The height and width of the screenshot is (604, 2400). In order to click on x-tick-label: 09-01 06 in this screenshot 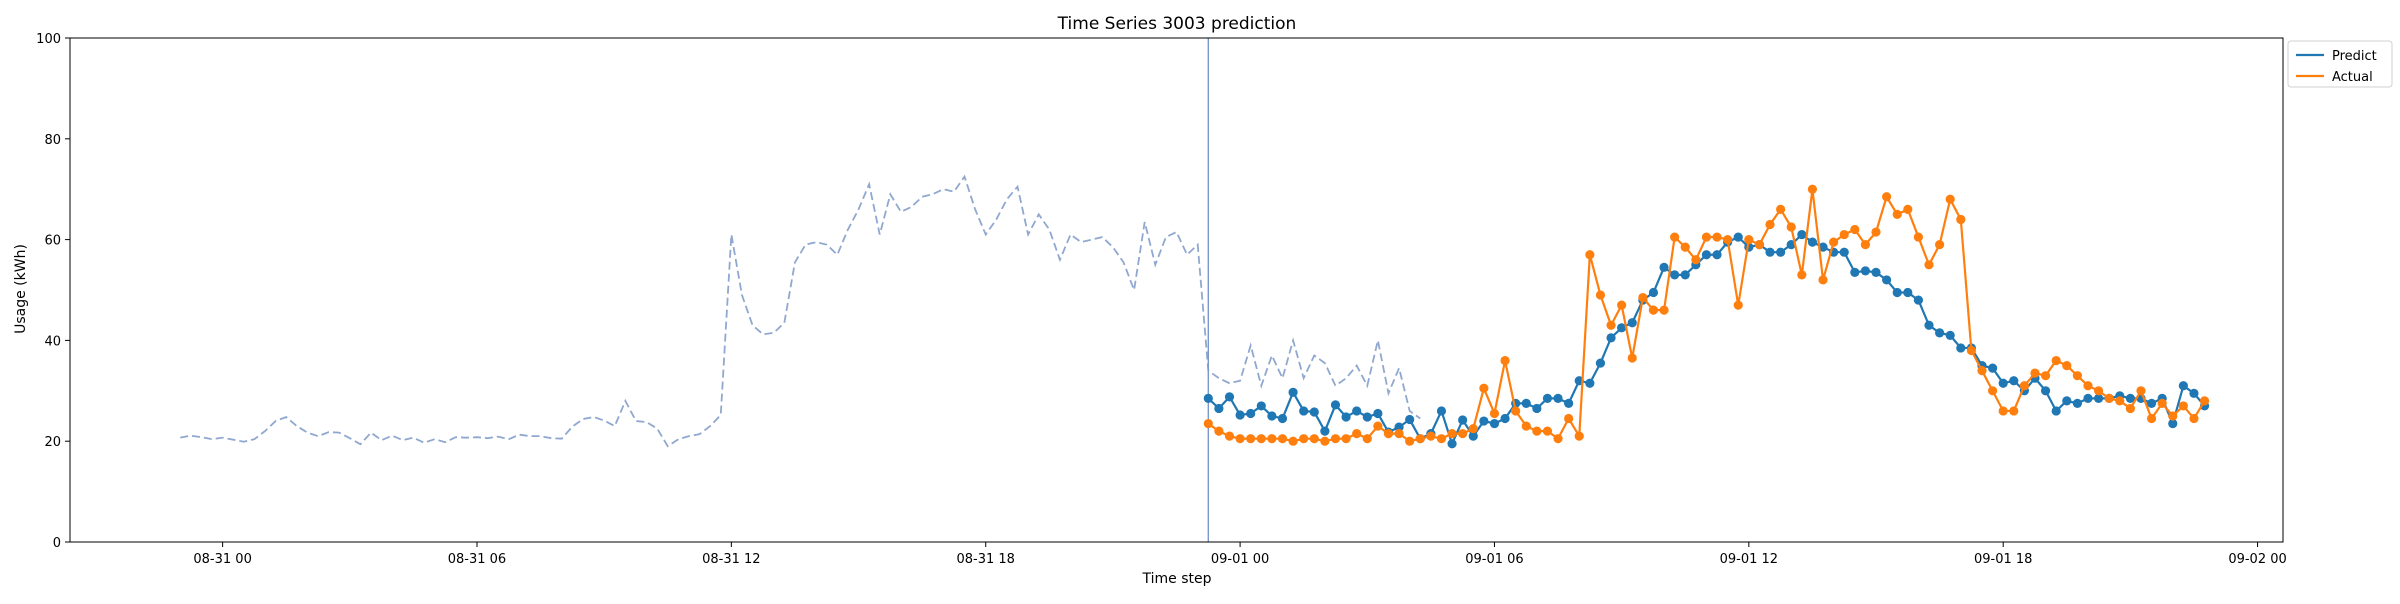, I will do `click(1494, 559)`.